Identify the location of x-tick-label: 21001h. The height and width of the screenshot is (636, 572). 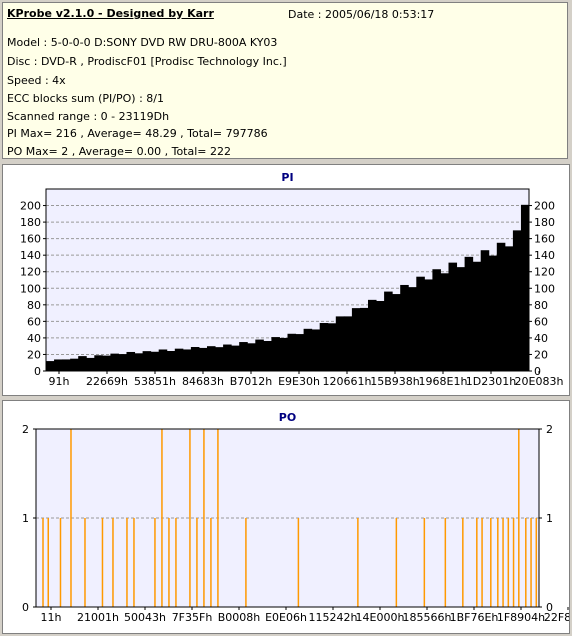
(98, 617).